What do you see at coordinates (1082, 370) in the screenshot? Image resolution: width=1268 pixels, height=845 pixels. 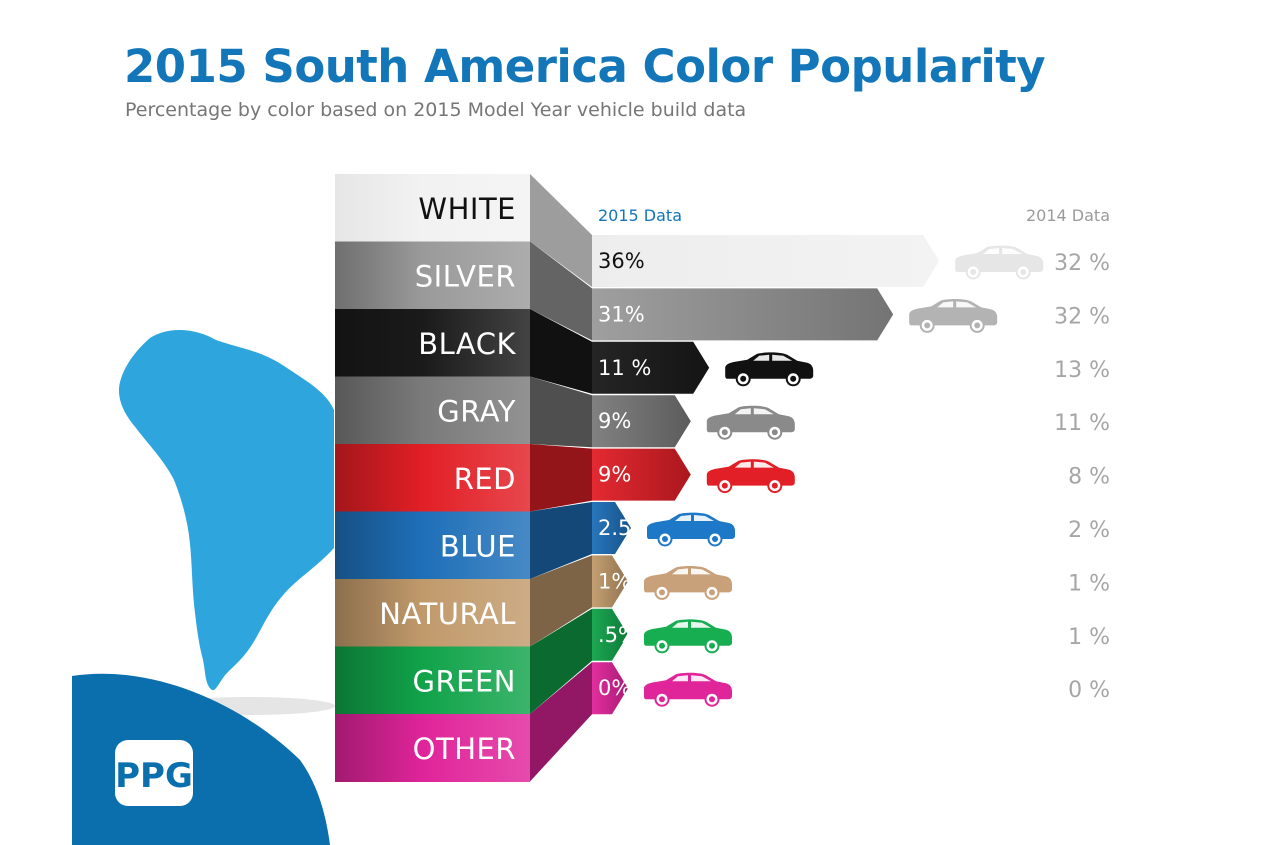 I see `value-2014-black: 13 %` at bounding box center [1082, 370].